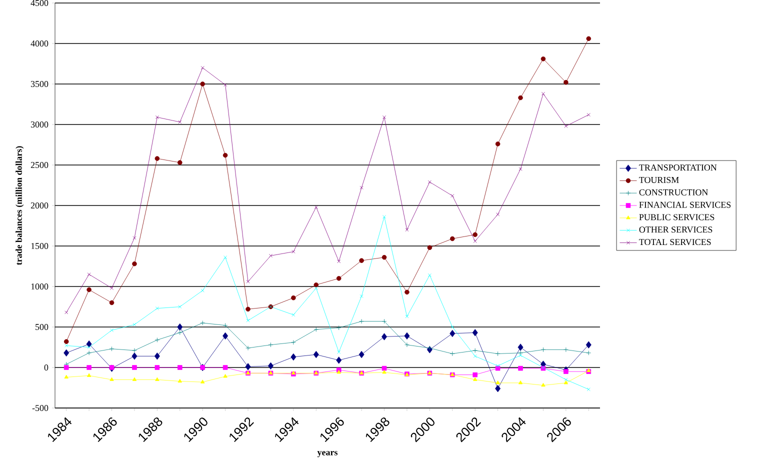 The height and width of the screenshot is (470, 780). I want to click on y-tick-label: 500, so click(42, 327).